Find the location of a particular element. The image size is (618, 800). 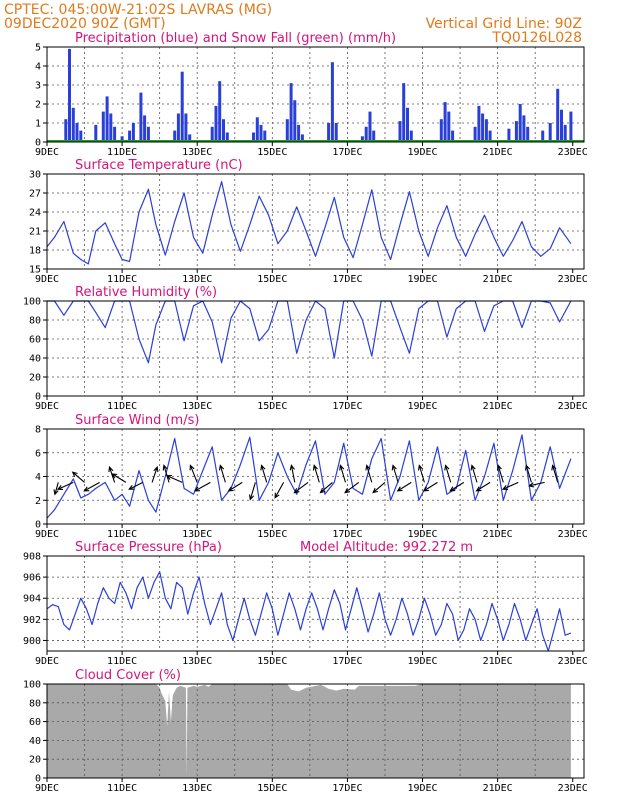

pressure-xtick-label-7: 23DEC is located at coordinates (573, 661).